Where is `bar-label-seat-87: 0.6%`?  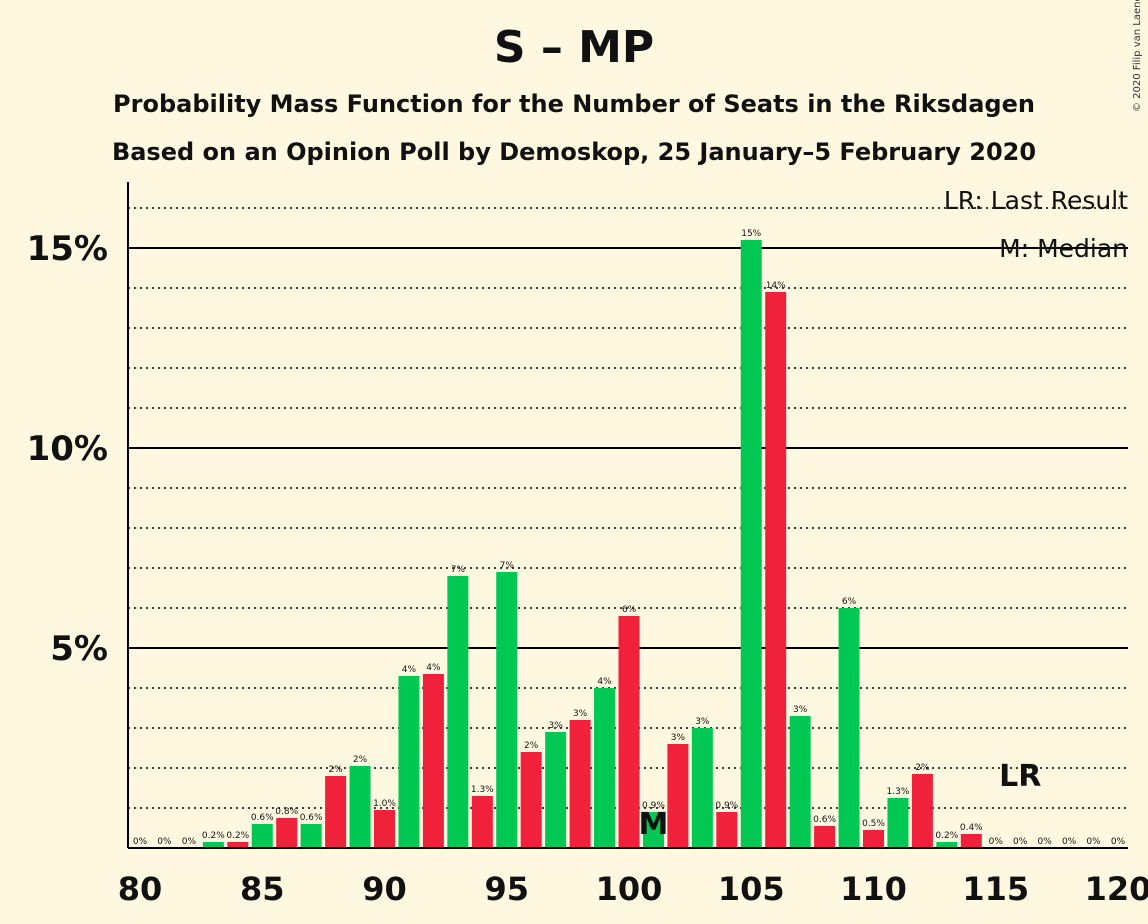
bar-label-seat-87: 0.6% is located at coordinates (311, 818).